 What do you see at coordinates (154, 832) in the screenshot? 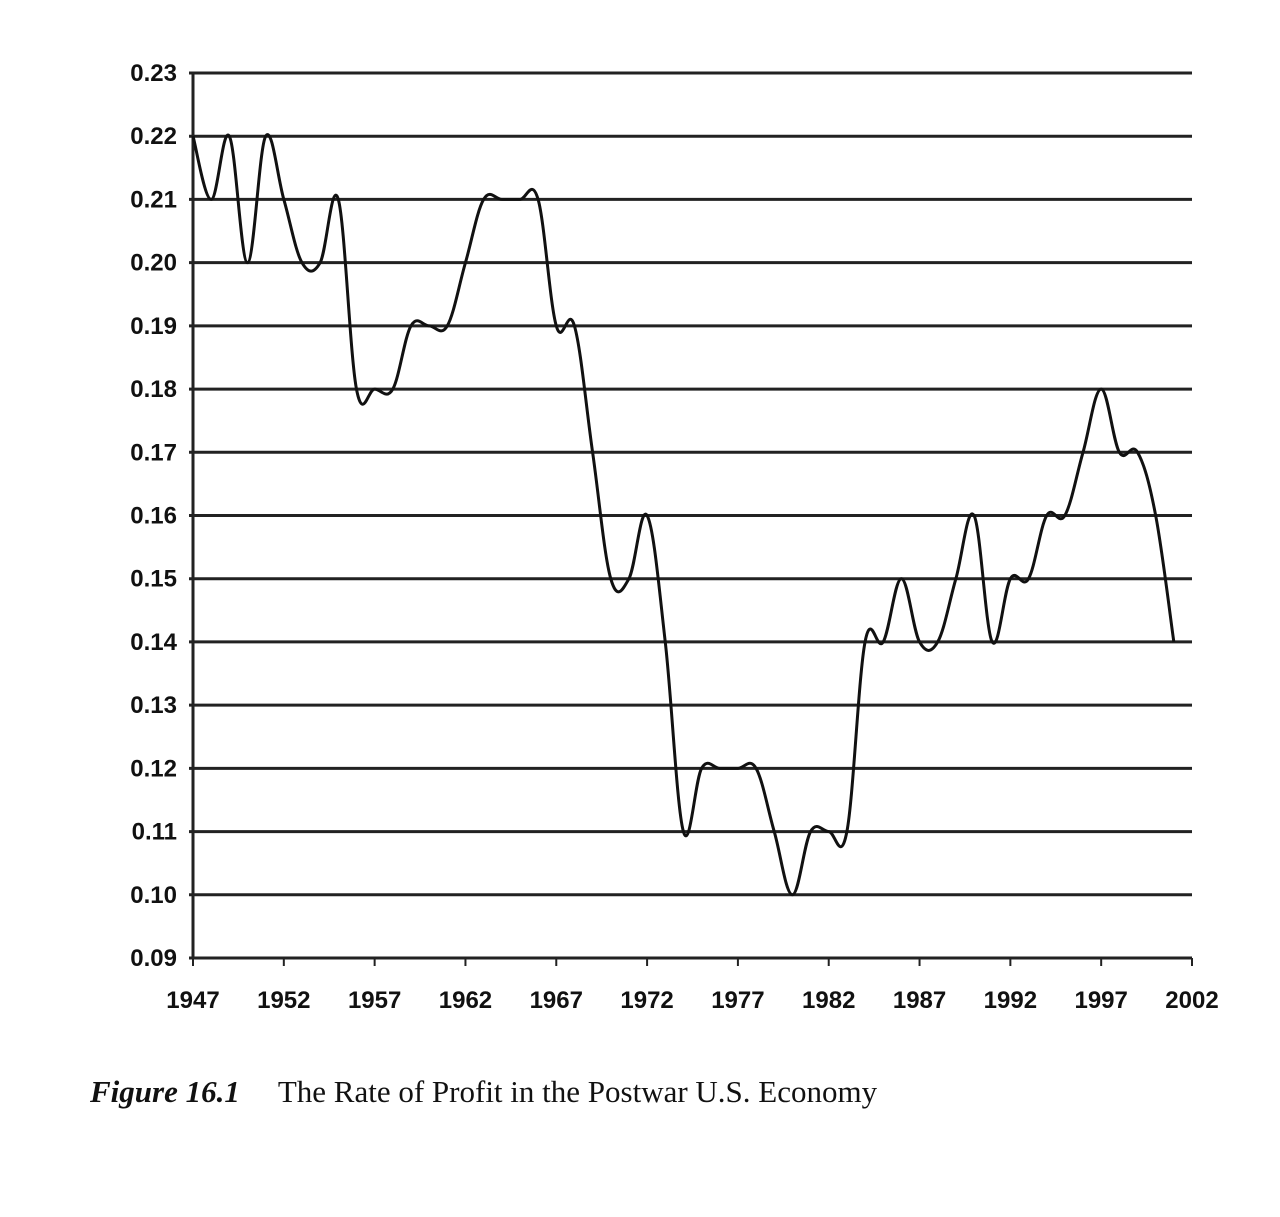
I see `y-tick-label: 0.11` at bounding box center [154, 832].